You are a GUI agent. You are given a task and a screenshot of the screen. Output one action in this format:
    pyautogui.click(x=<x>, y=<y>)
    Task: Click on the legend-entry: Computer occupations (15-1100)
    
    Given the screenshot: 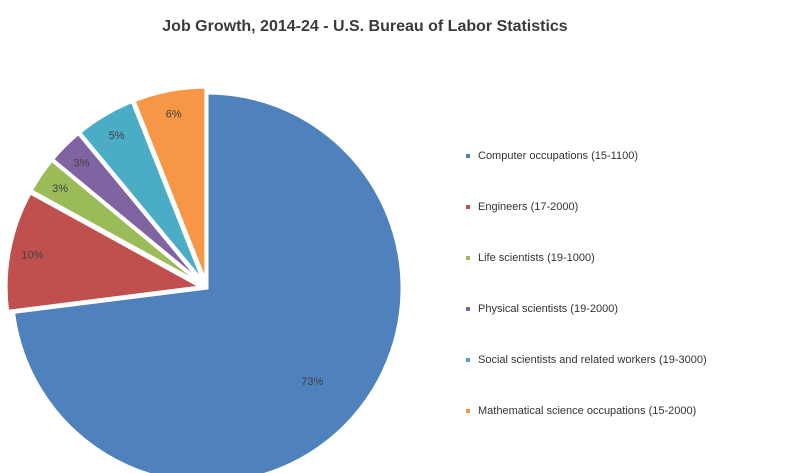 What is the action you would take?
    pyautogui.click(x=552, y=156)
    